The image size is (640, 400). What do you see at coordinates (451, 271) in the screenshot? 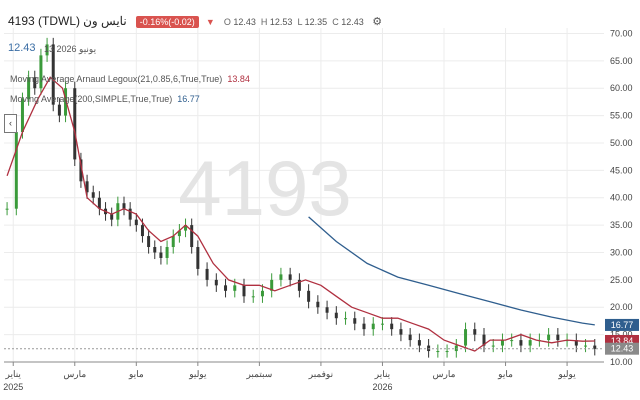
I see `sma200-line` at bounding box center [451, 271].